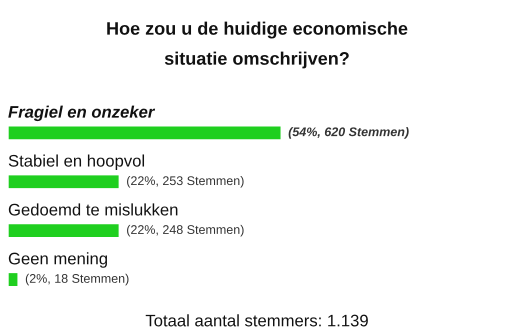 This screenshot has height=336, width=514. I want to click on y-tick-label: Fragiel en onzeker, so click(82, 114).